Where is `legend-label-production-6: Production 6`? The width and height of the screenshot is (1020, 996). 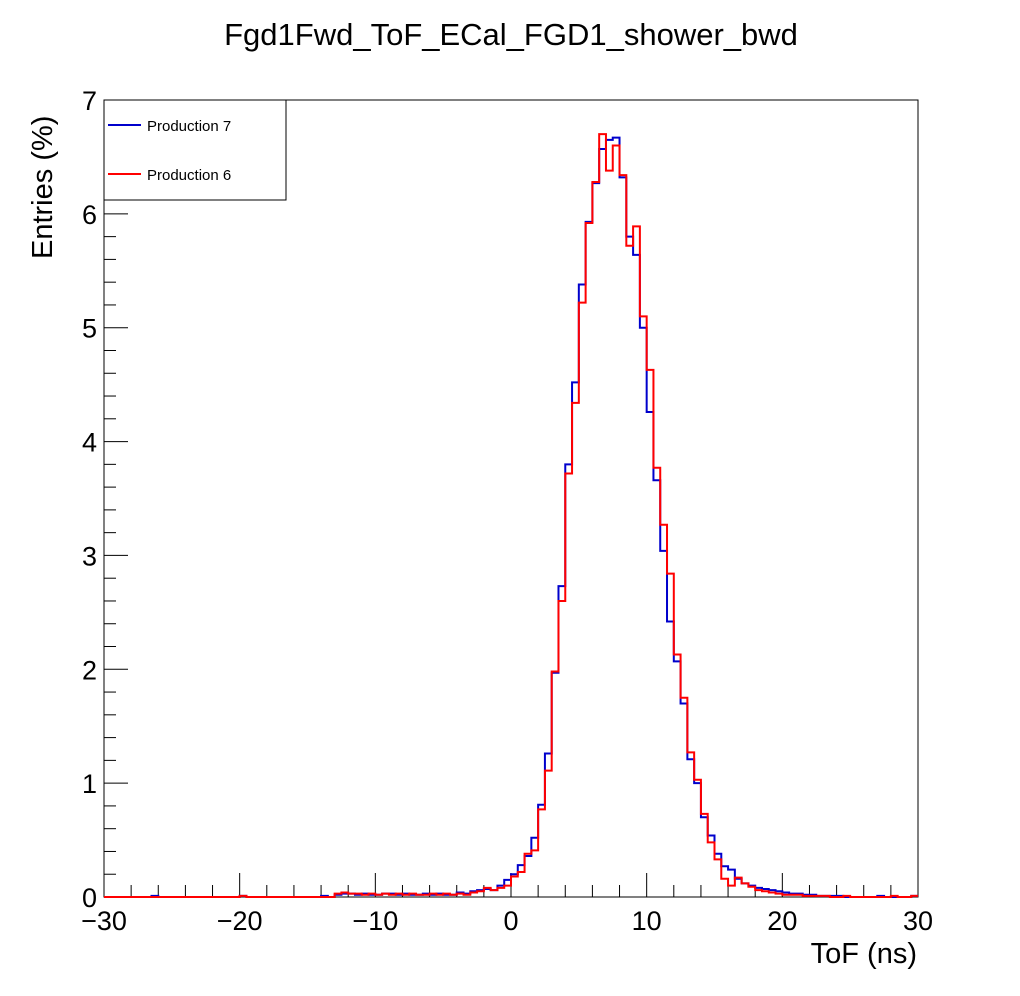 legend-label-production-6: Production 6 is located at coordinates (189, 175).